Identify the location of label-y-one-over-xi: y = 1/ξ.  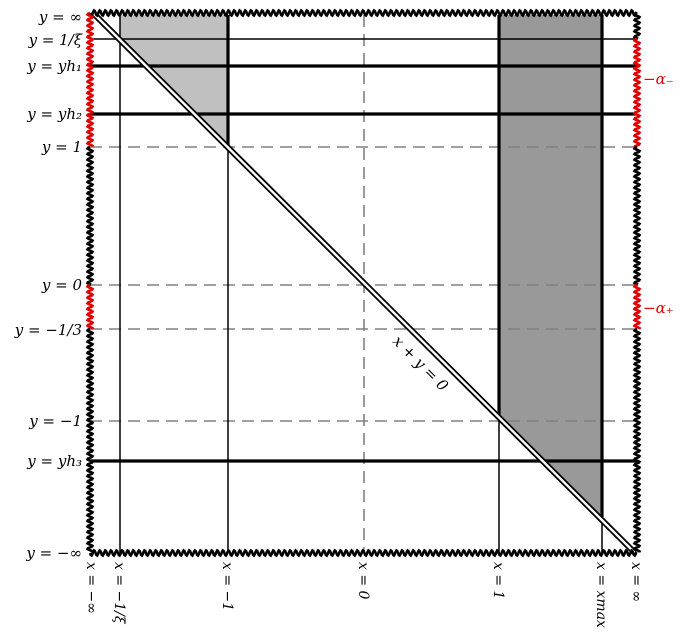
(55, 40).